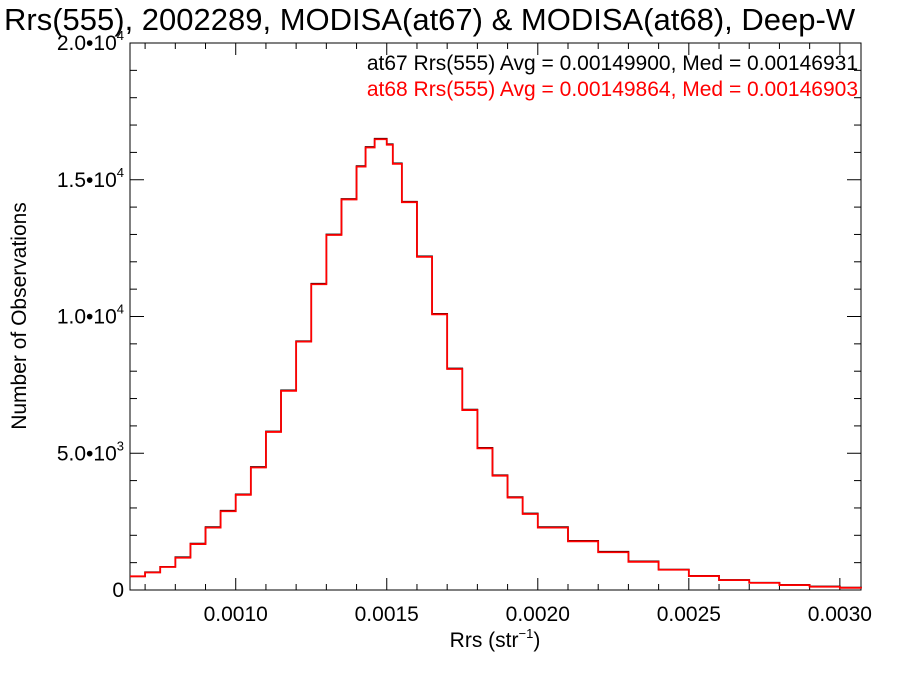  Describe the element at coordinates (87, 180) in the screenshot. I see `y-tick-mantissa: 1.5•10` at that location.